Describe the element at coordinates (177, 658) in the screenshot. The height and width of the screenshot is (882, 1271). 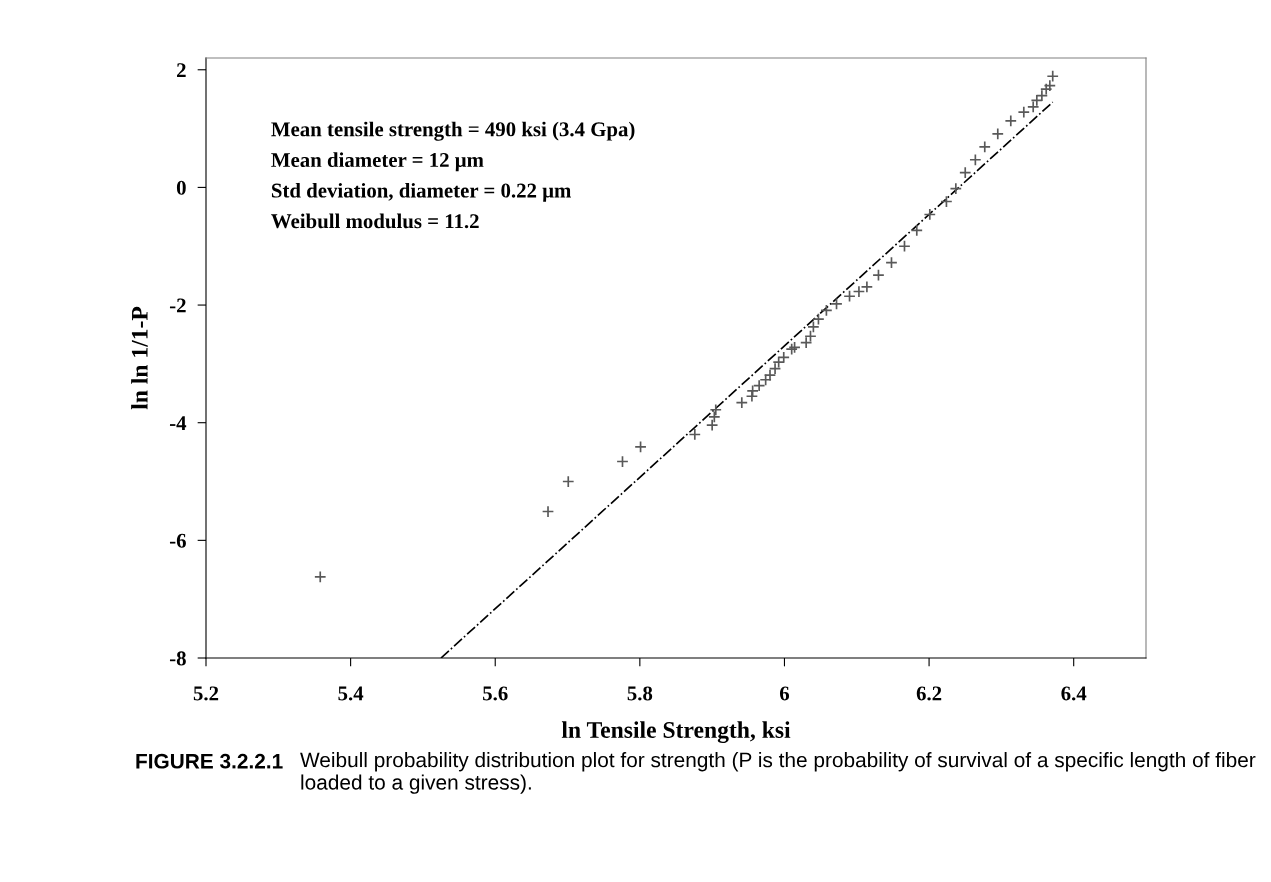
I see `y-tick-label: -8` at that location.